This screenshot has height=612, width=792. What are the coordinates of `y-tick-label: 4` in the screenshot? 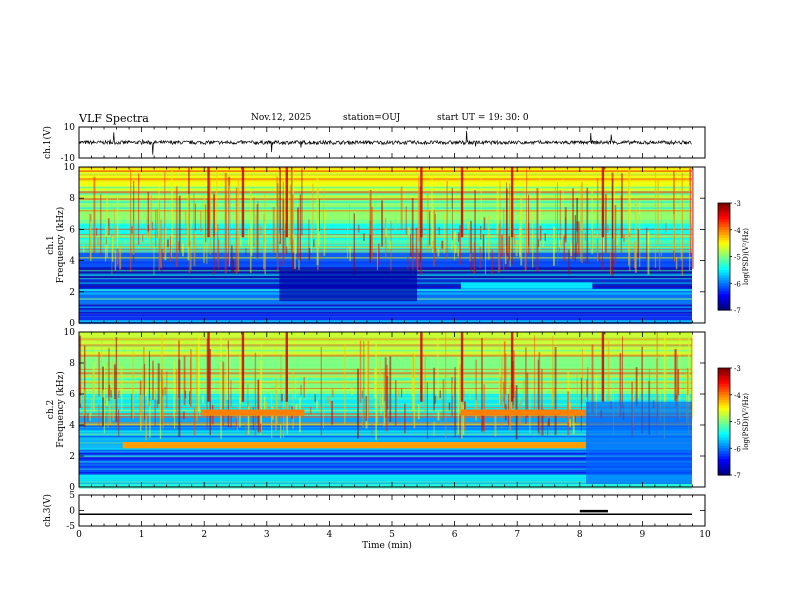 It's located at (72, 426).